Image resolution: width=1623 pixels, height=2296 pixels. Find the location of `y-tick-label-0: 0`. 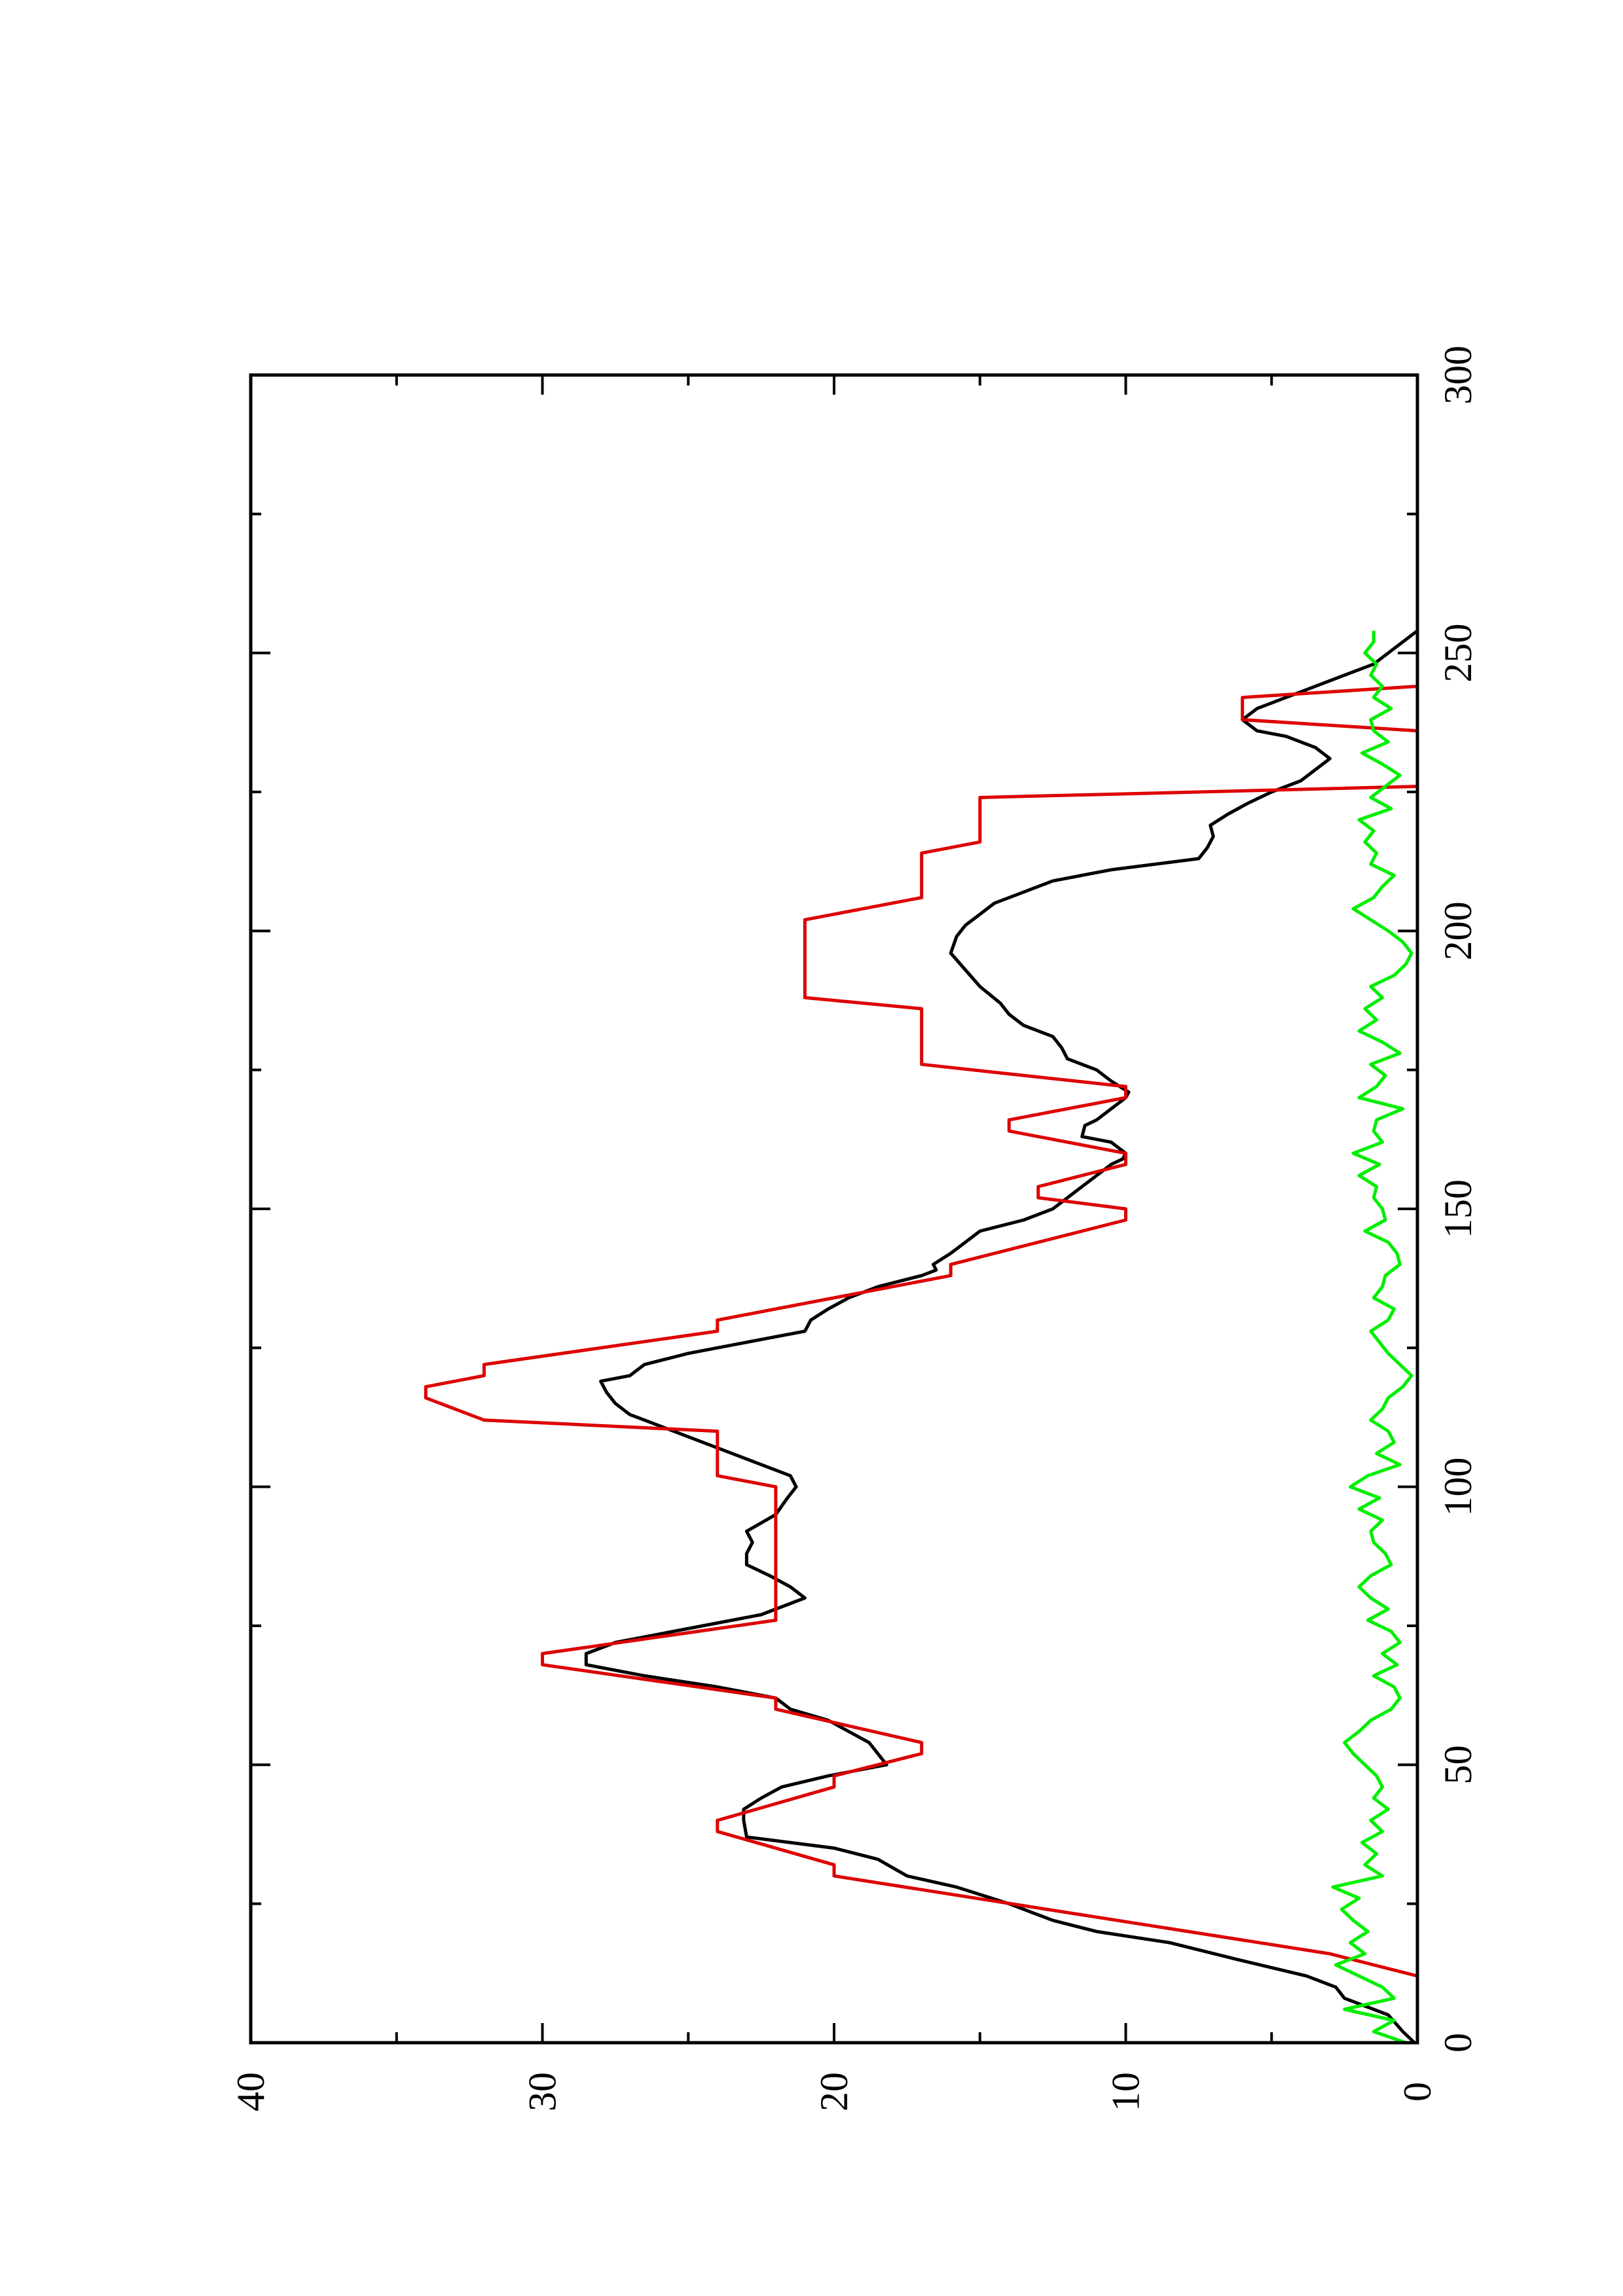

y-tick-label-0: 0 is located at coordinates (1417, 2092).